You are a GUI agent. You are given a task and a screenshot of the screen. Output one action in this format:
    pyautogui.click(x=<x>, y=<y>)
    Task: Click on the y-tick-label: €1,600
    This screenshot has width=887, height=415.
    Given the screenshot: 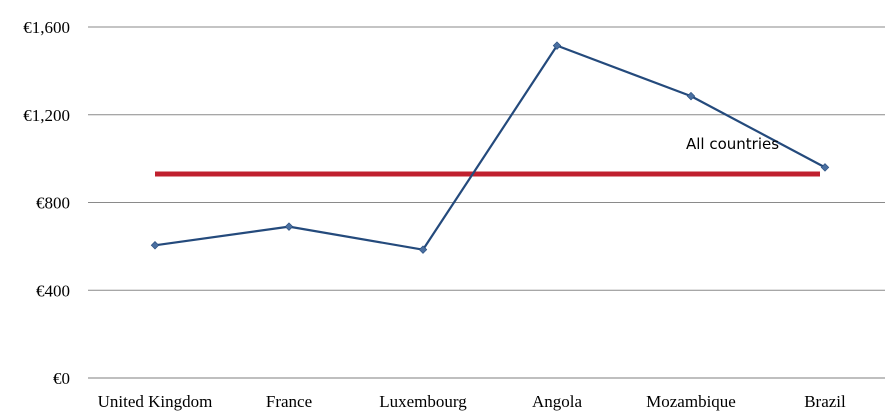 What is the action you would take?
    pyautogui.click(x=46, y=27)
    